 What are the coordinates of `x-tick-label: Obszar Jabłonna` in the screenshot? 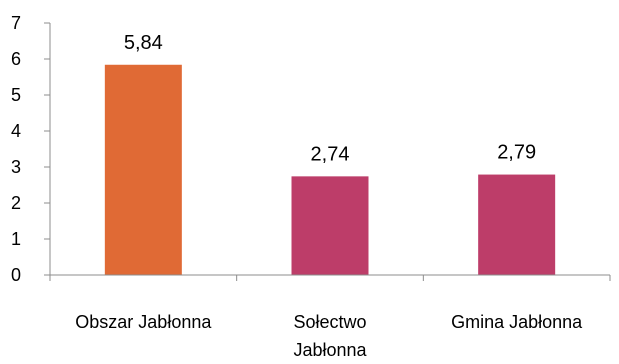 It's located at (143, 322).